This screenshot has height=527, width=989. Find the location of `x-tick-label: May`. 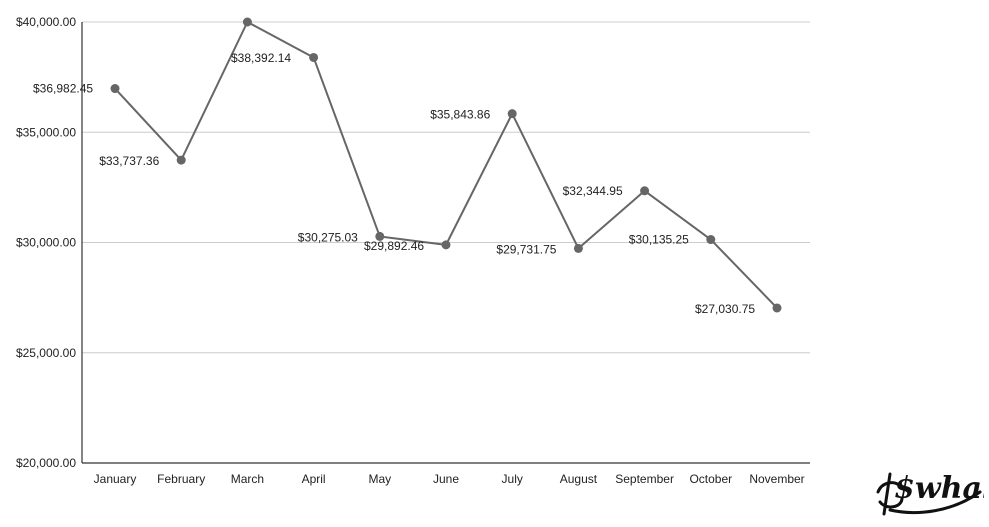

x-tick-label: May is located at coordinates (379, 479).